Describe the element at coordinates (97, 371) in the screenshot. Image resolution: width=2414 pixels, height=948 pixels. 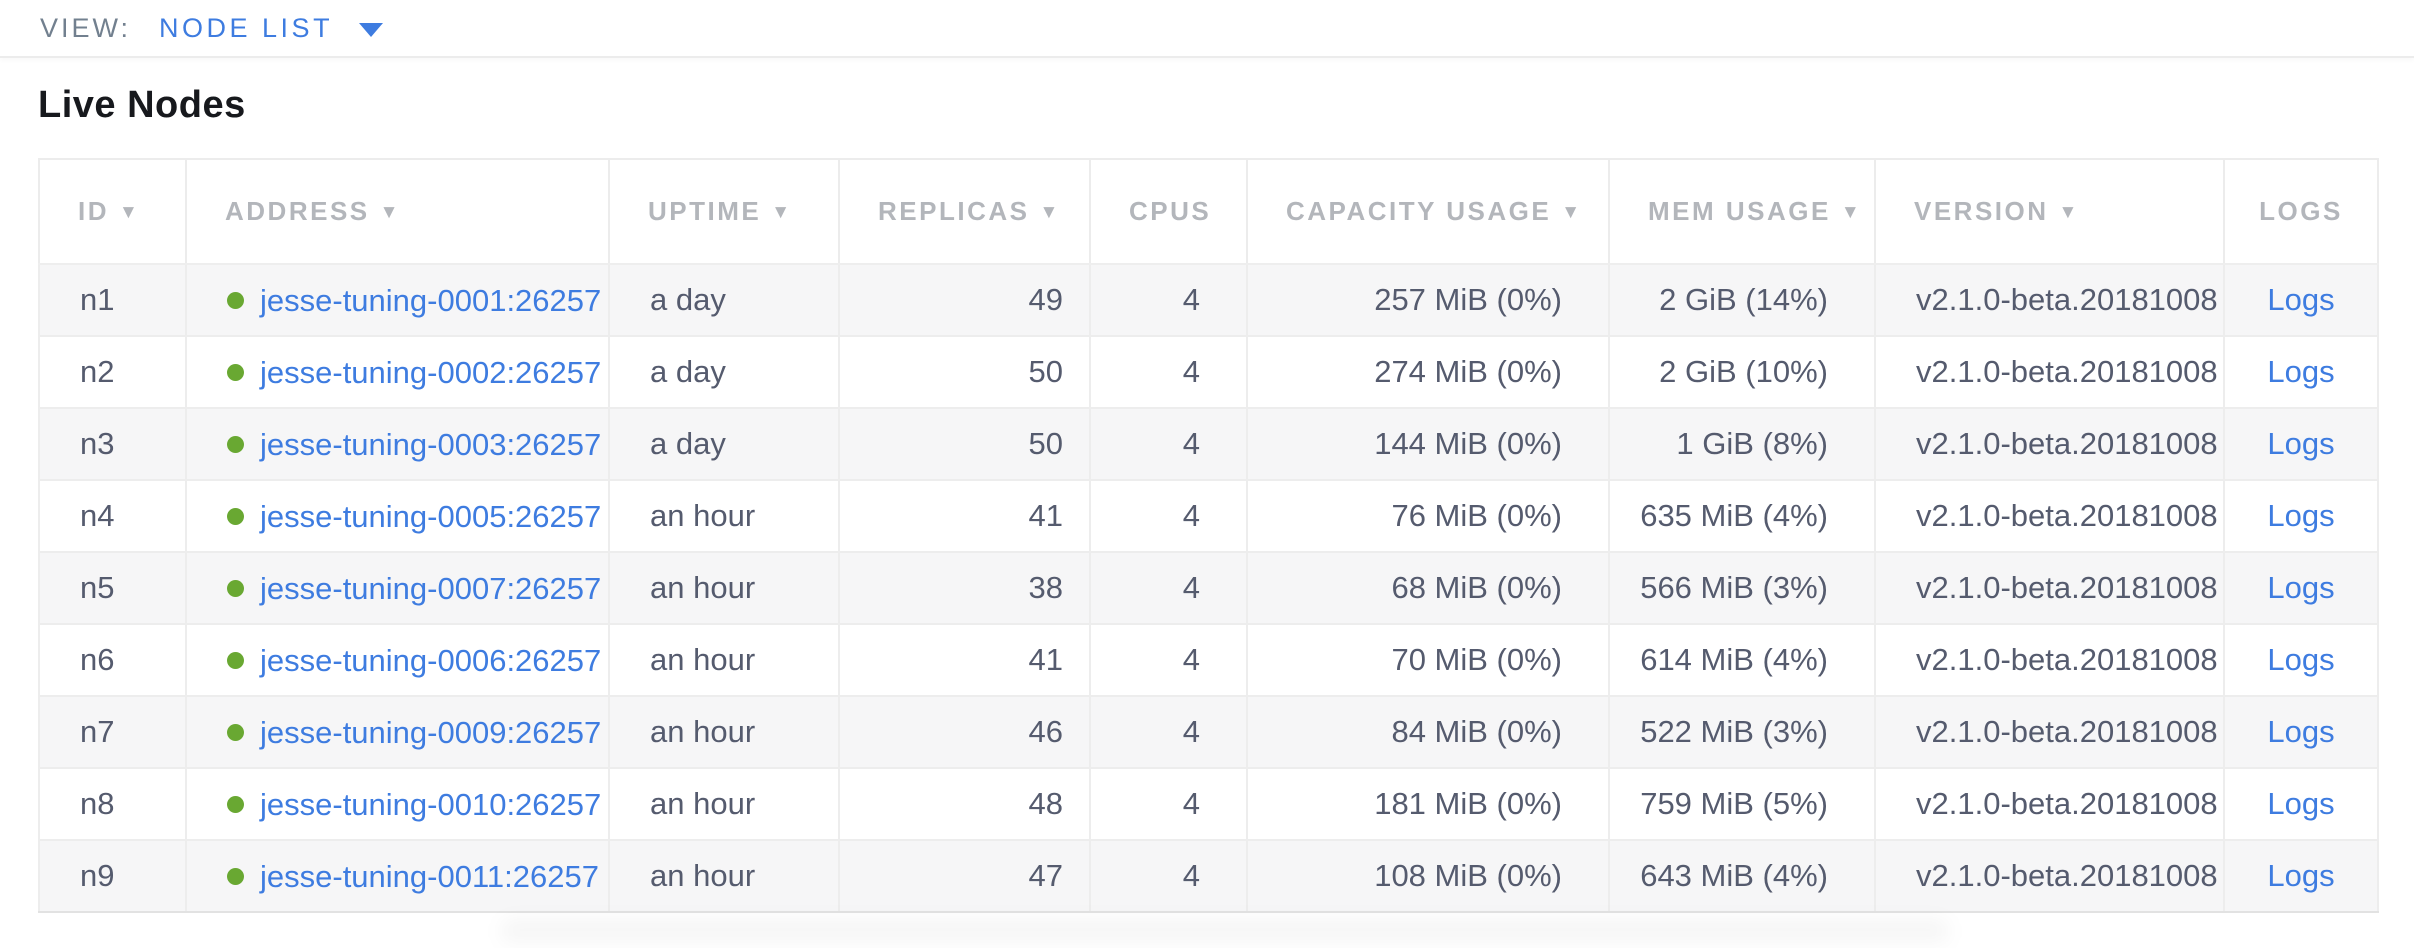
I see `node-id-cell-value: n2` at that location.